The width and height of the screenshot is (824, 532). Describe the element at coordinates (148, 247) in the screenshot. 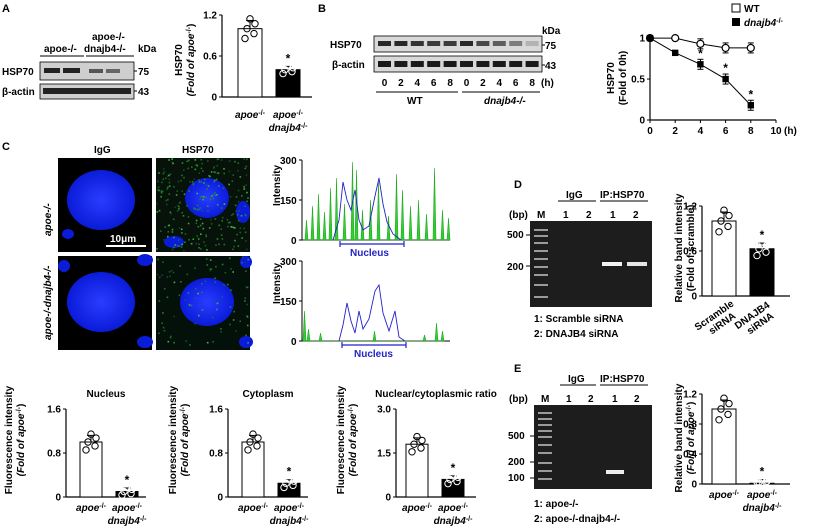

I see `panel-c-micrographs: IgG HSP70 apoe-/- apoe-/-dnajb4-/- 10μm` at that location.